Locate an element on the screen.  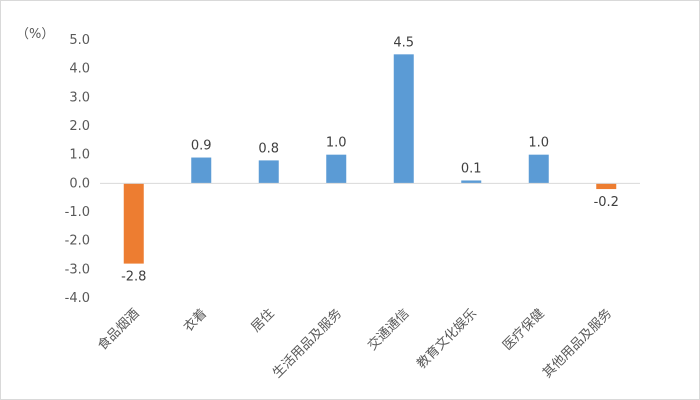
y-unit-label: （%） is located at coordinates (35, 34).